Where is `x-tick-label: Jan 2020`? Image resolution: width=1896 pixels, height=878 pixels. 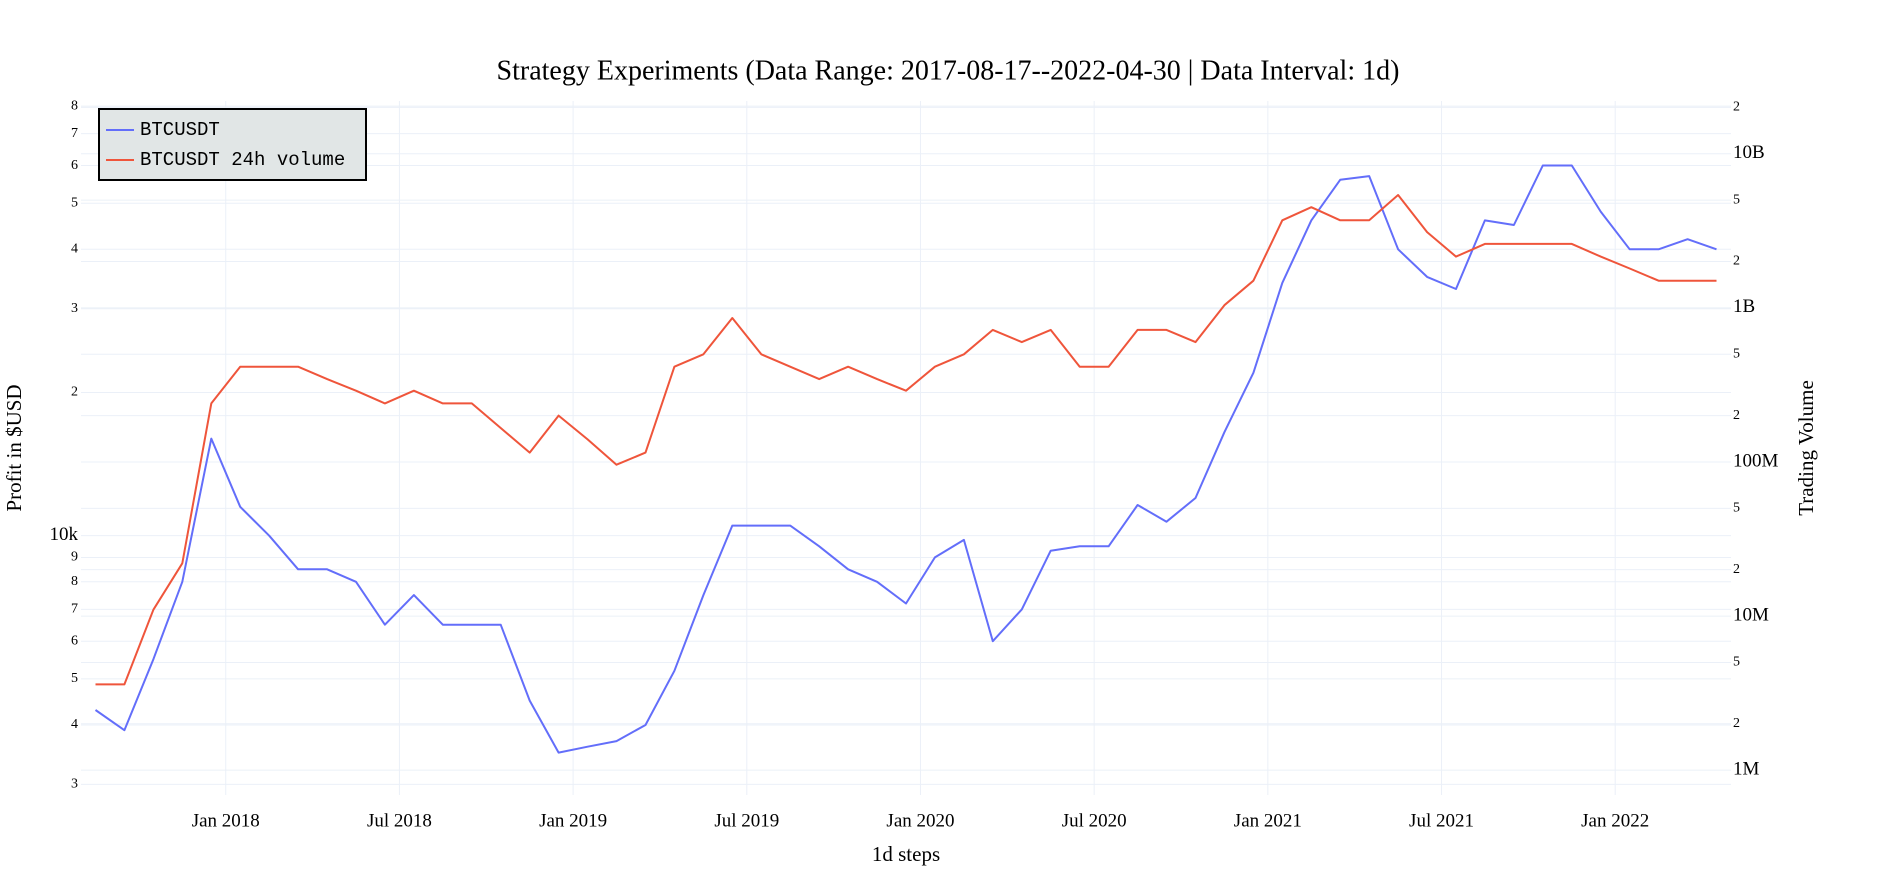 x-tick-label: Jan 2020 is located at coordinates (920, 820).